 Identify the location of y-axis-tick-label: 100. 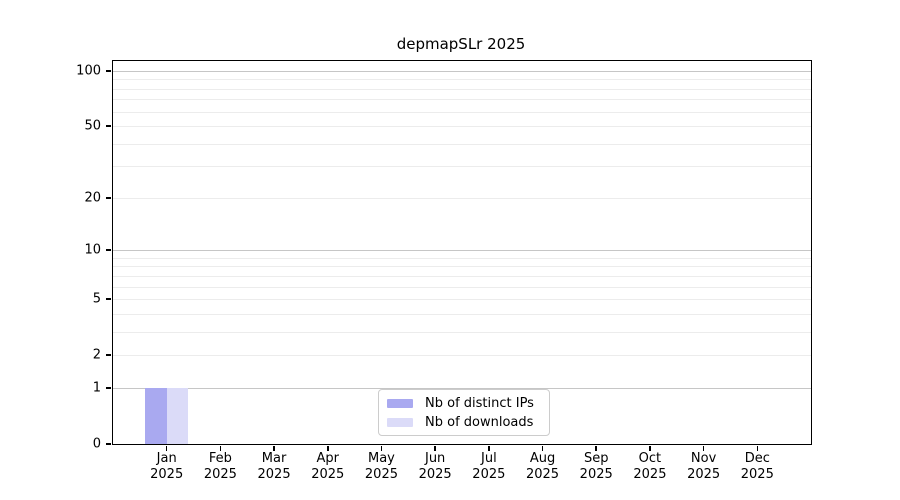
(88, 71).